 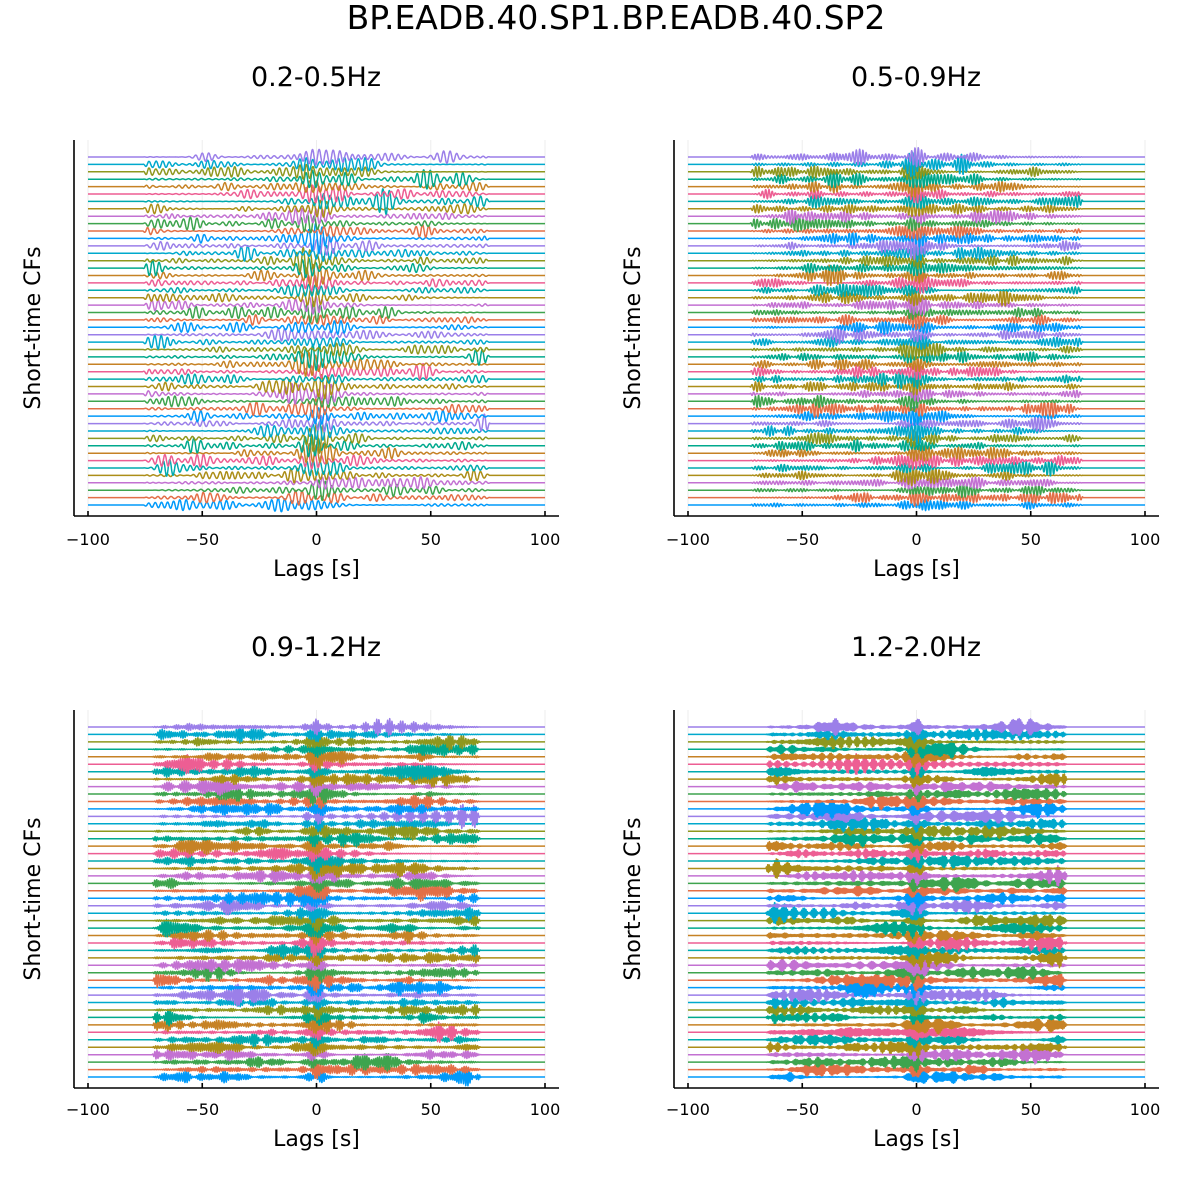 What do you see at coordinates (1031, 1109) in the screenshot?
I see `x-tick-label: 50` at bounding box center [1031, 1109].